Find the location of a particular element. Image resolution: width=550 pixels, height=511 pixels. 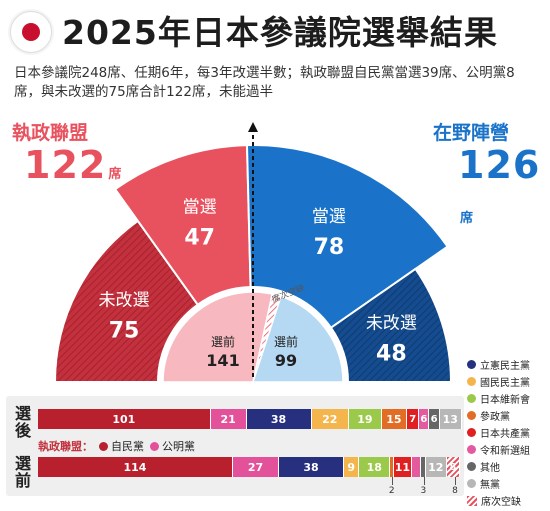

legend-label: 國民民主黨 is located at coordinates (505, 383).